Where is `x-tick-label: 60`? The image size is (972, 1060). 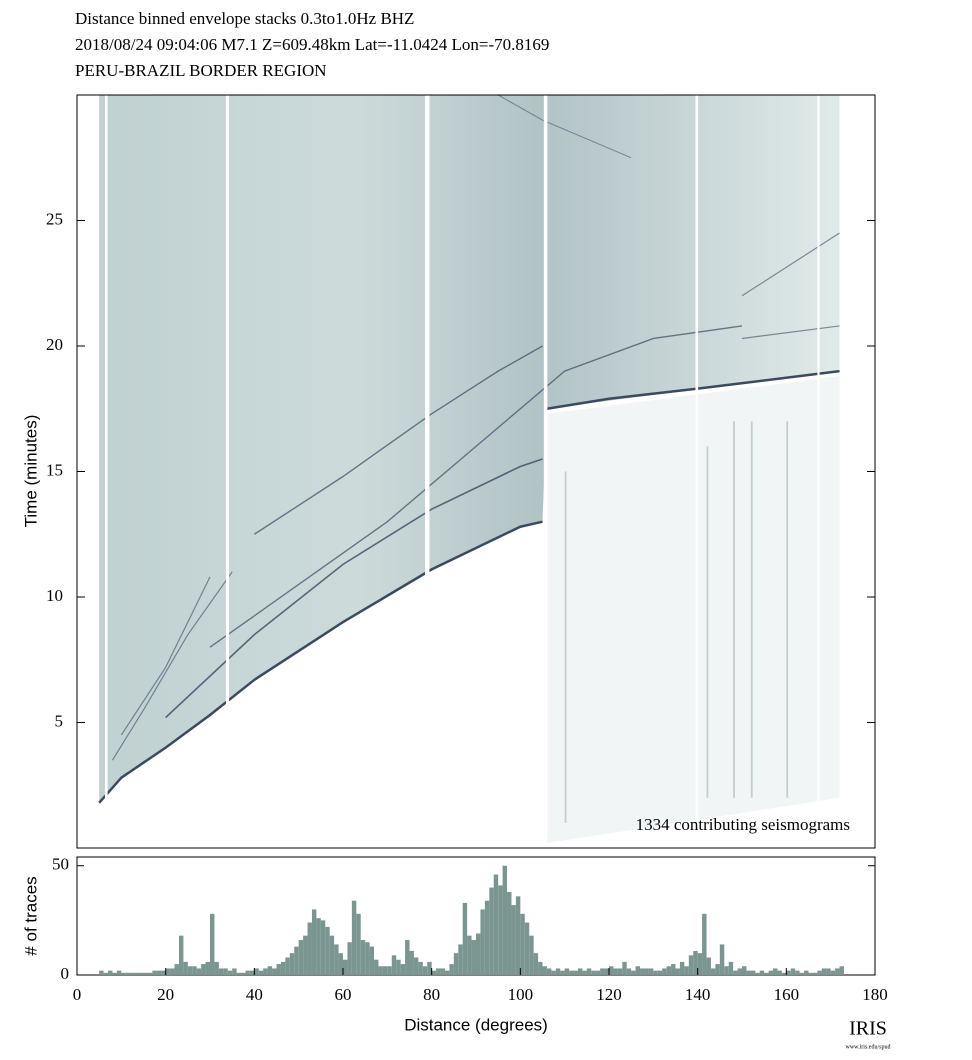
x-tick-label: 60 is located at coordinates (343, 994).